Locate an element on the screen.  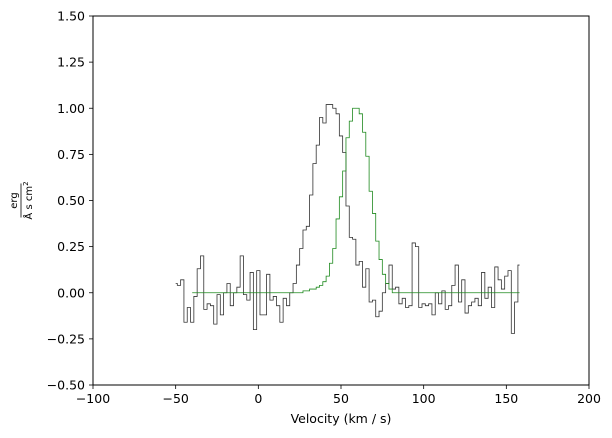
y-tick-label: −0.50 is located at coordinates (66, 385).